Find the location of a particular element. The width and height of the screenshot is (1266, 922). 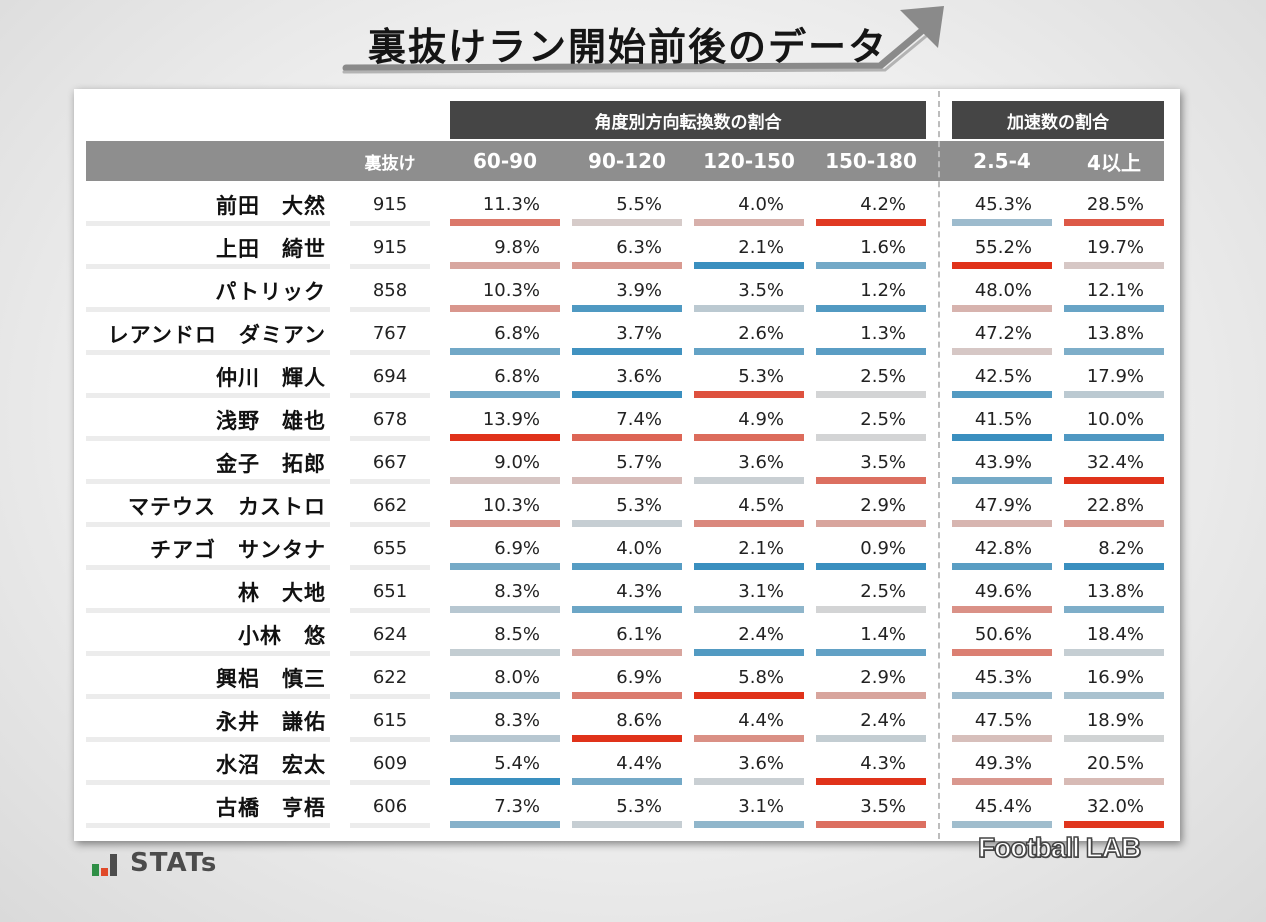

value-label: 7.3% is located at coordinates (517, 806).